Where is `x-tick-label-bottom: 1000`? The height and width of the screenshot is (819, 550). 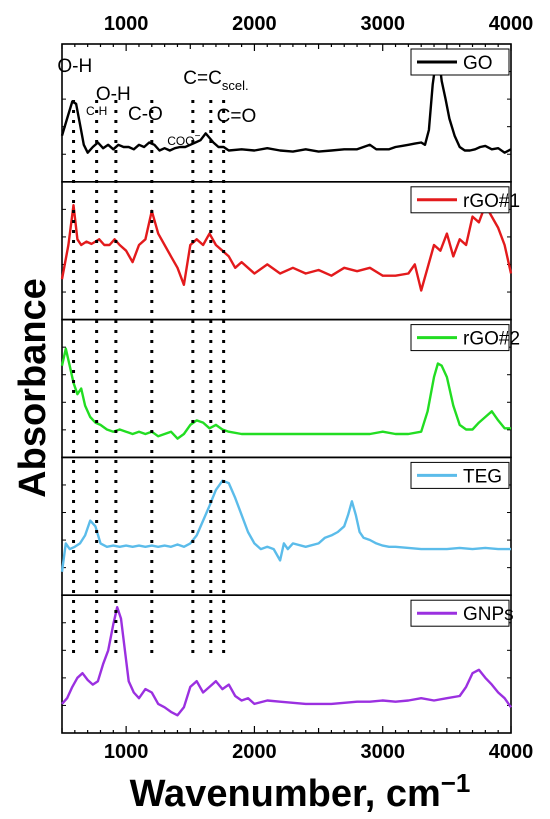
x-tick-label-bottom: 1000 is located at coordinates (126, 752).